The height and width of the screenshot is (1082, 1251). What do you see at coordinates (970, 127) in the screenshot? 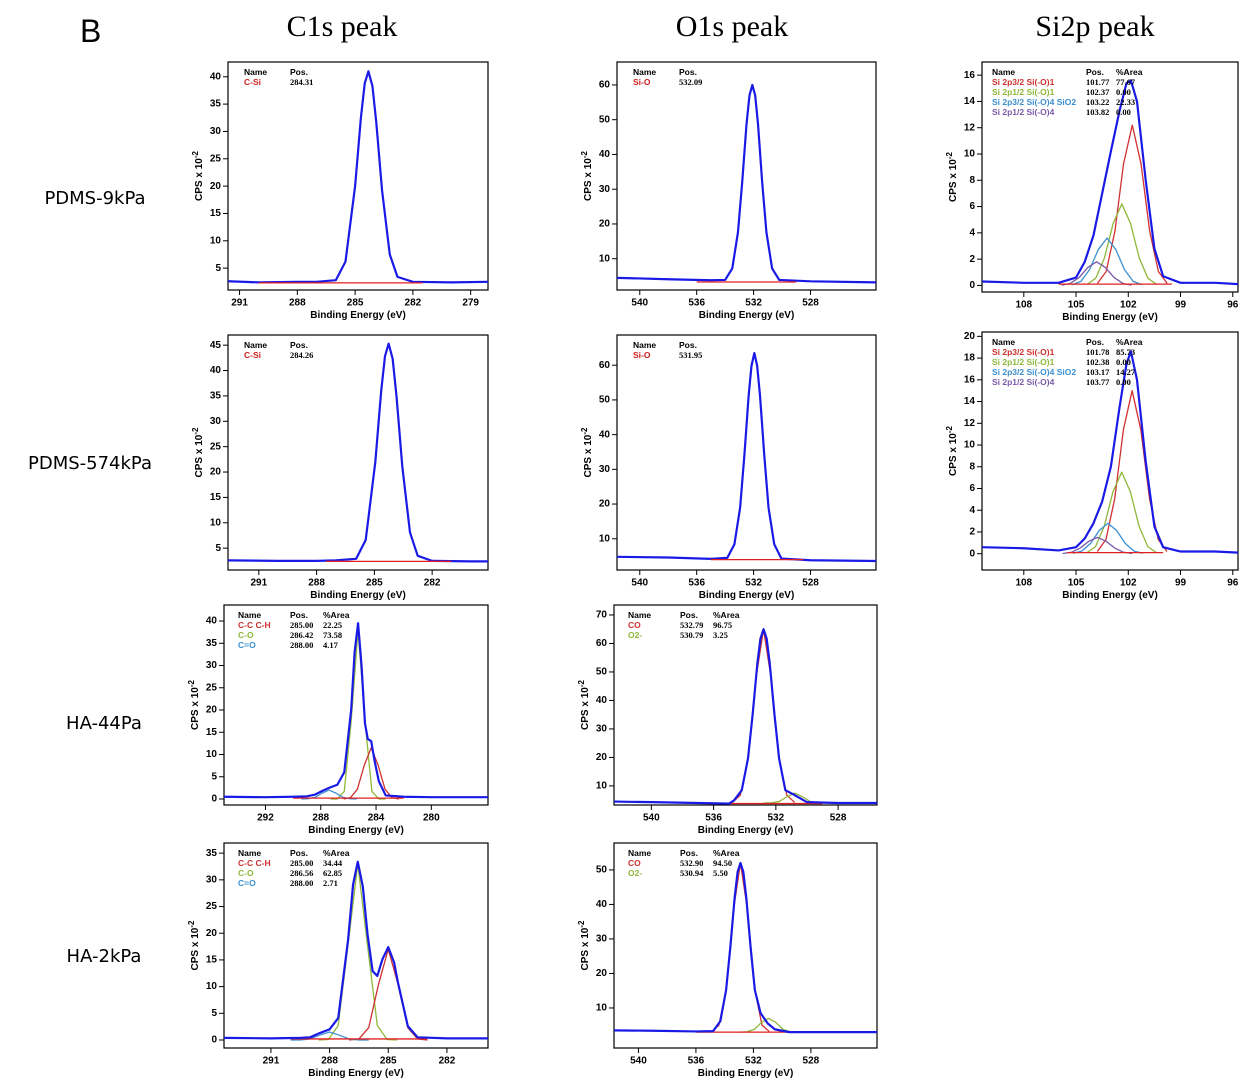
I see `y-tick-label: 12` at bounding box center [970, 127].